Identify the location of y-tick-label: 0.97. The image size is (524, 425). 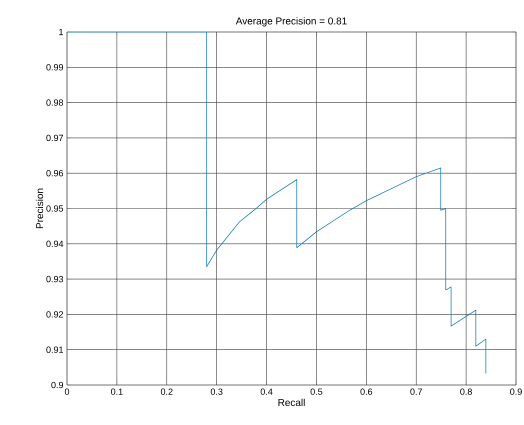
(55, 138).